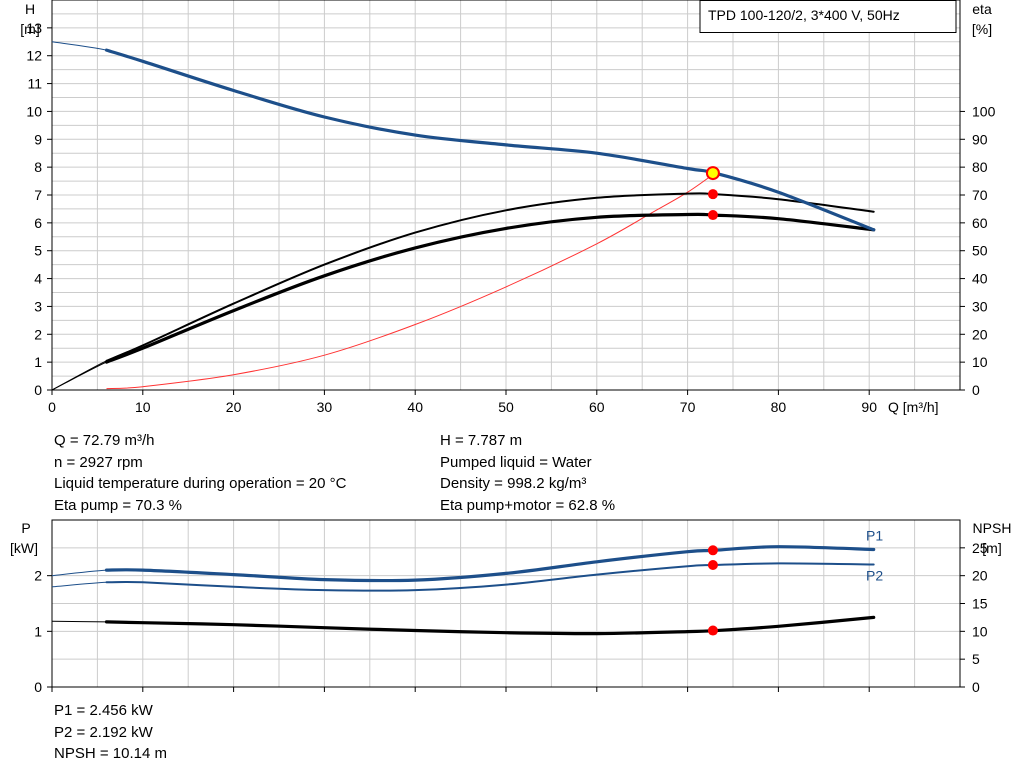 This screenshot has height=781, width=1024. Describe the element at coordinates (38, 195) in the screenshot. I see `y-tick-label: 7` at that location.